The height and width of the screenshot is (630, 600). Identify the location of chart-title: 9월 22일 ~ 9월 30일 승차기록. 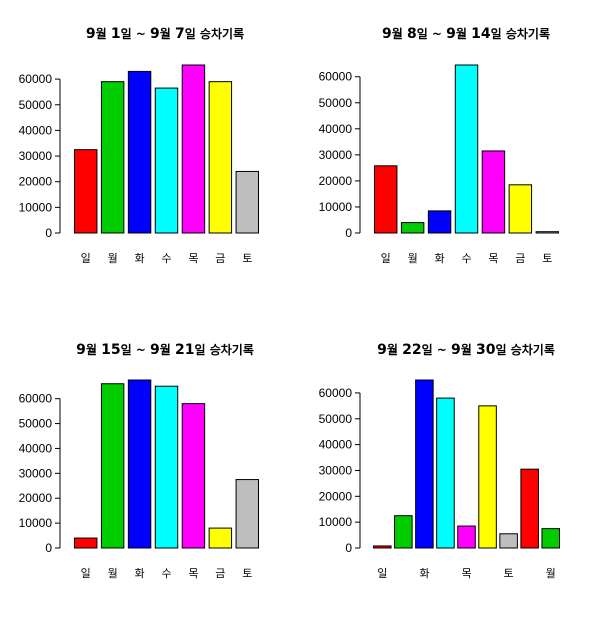
(466, 350).